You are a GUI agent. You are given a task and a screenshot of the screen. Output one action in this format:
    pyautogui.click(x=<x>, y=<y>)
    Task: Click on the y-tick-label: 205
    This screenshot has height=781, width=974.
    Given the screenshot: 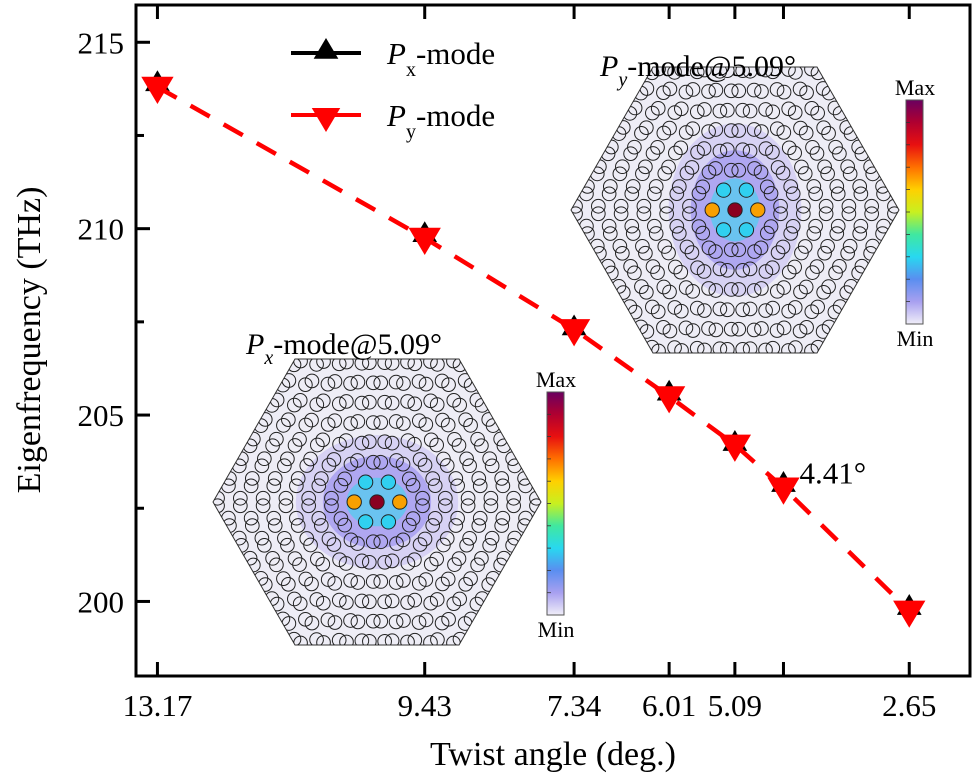 What is the action you would take?
    pyautogui.click(x=101, y=415)
    